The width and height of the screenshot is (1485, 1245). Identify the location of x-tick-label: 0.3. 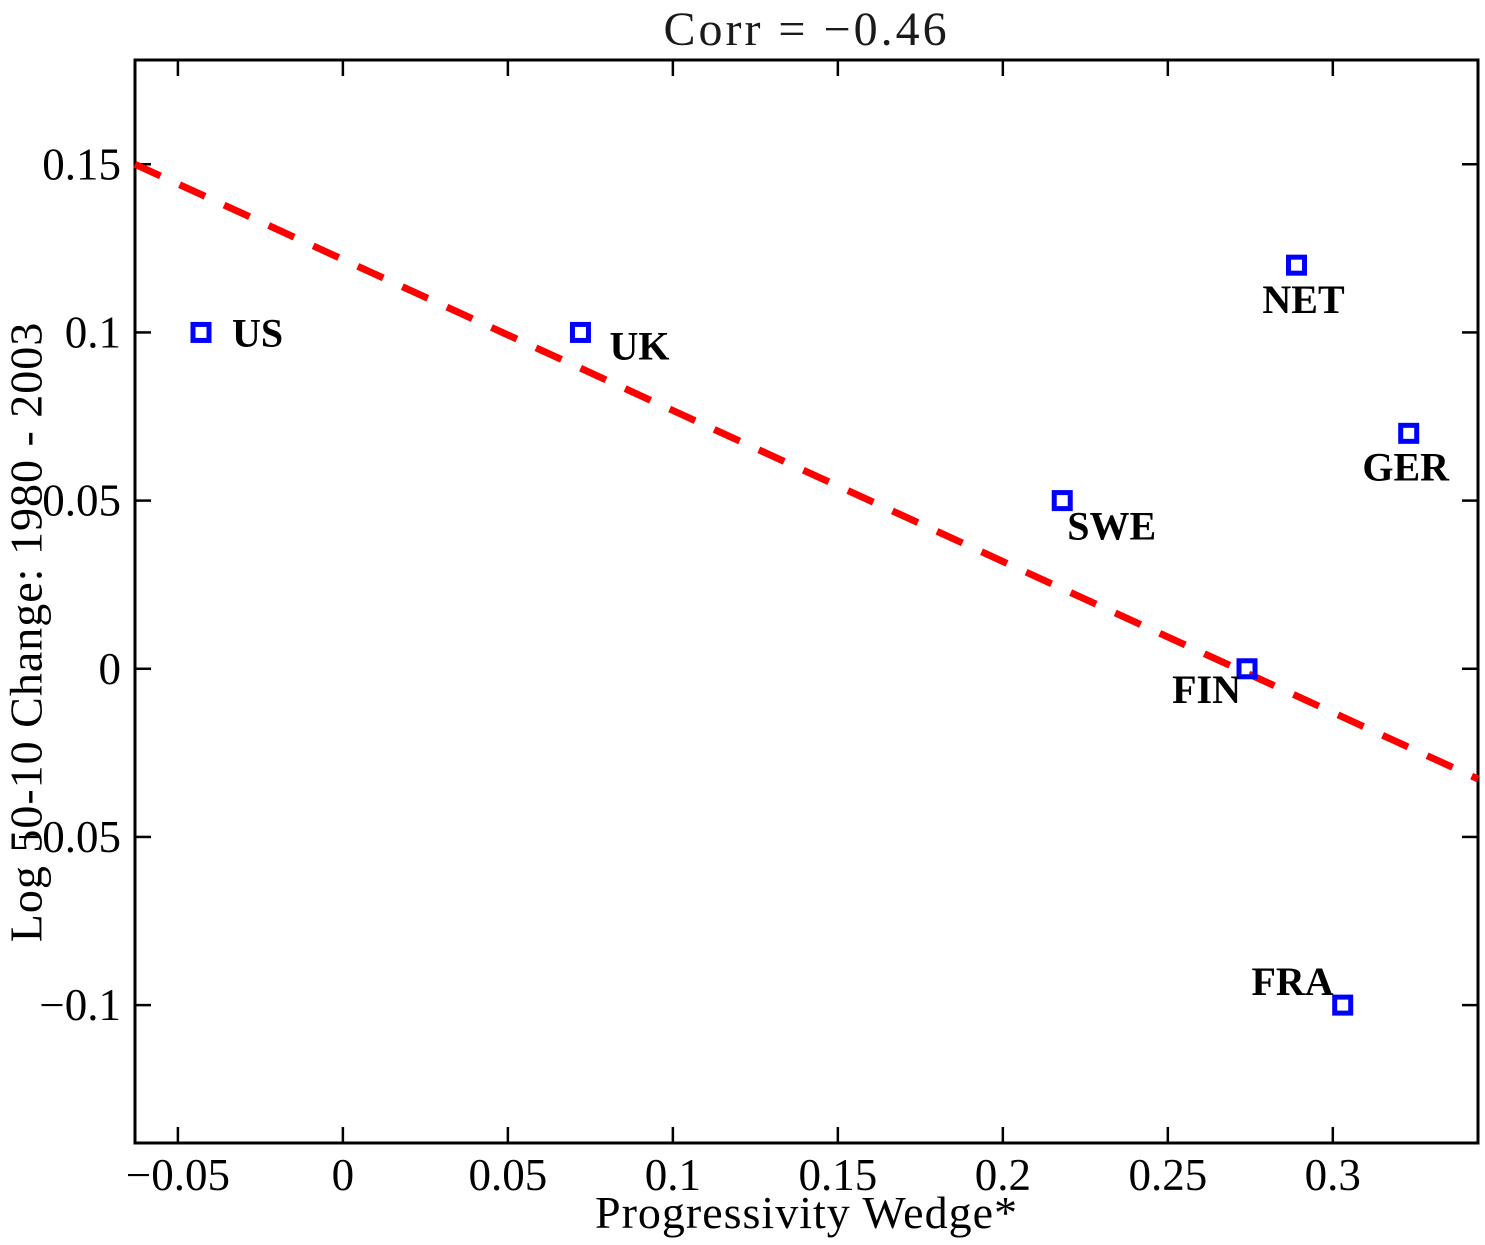
(1333, 1175).